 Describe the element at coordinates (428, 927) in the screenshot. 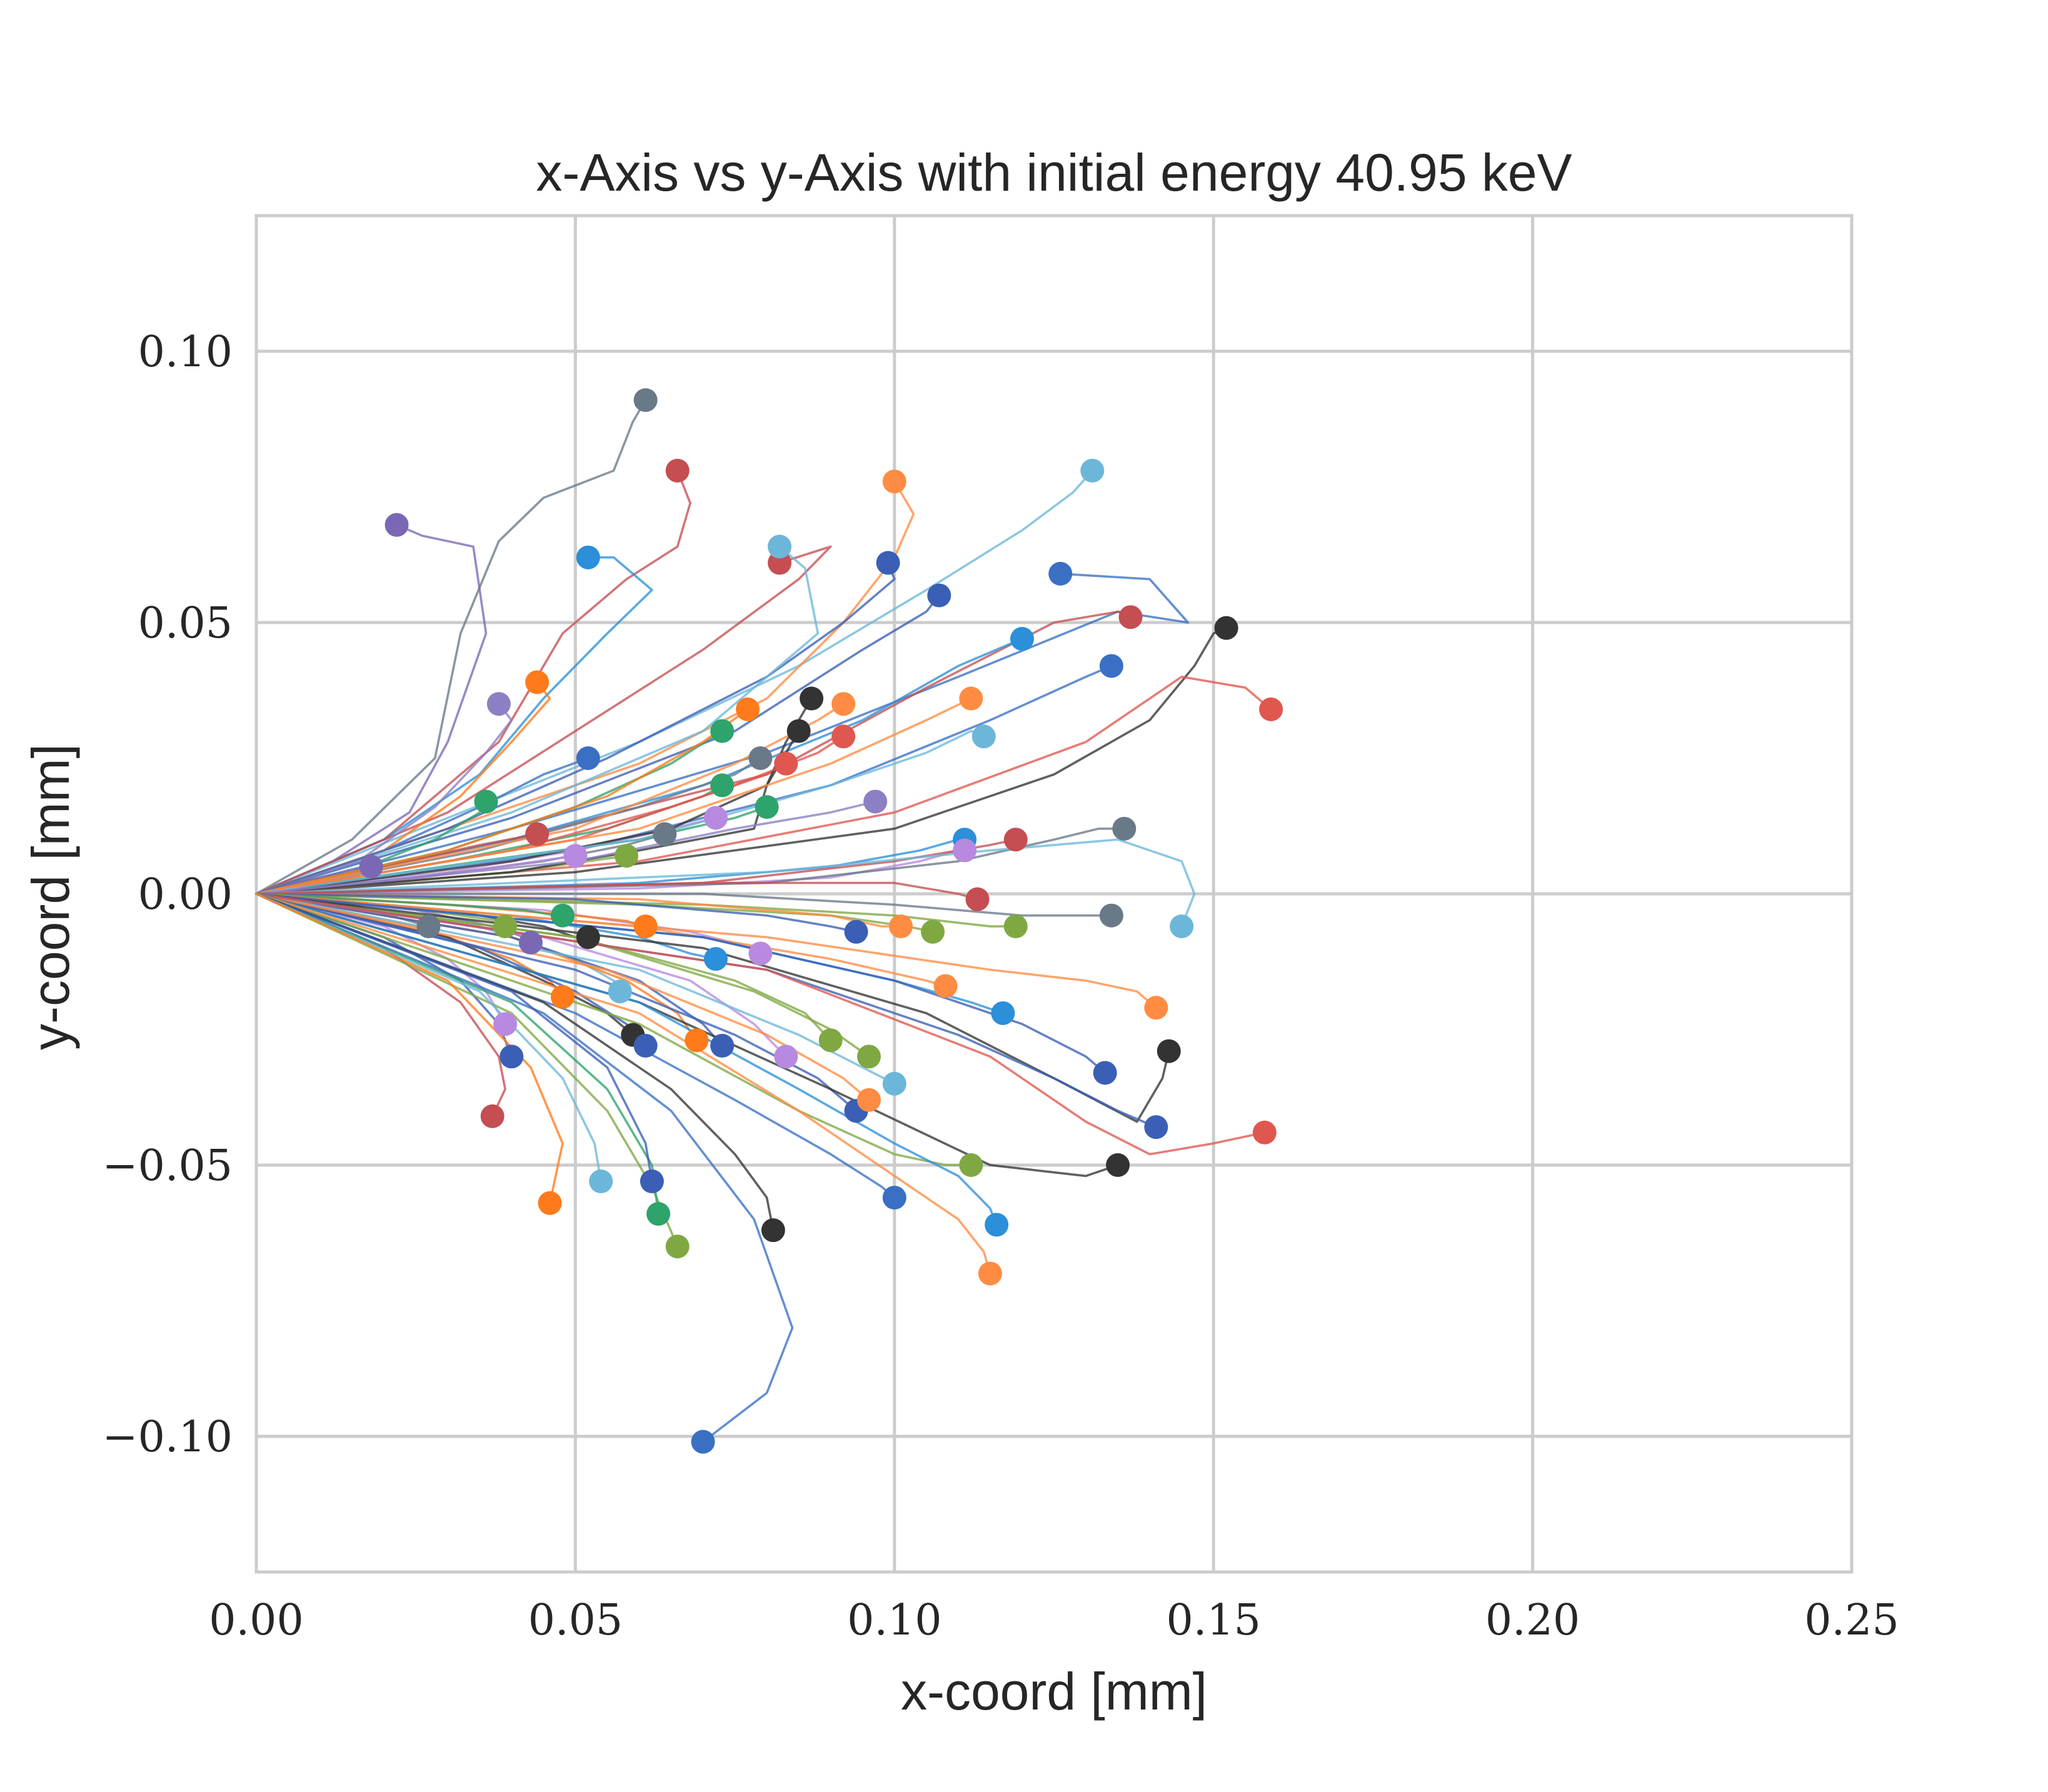

I see `track-58-endpoint` at that location.